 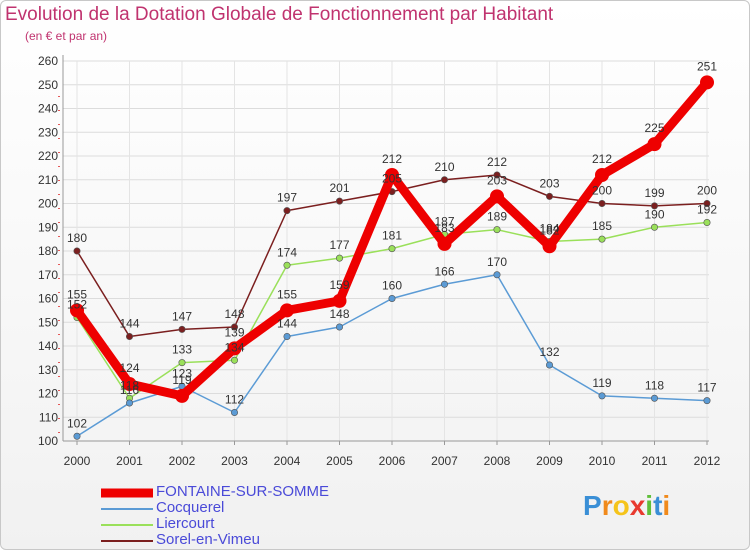 I want to click on x-tick-label: 2011, so click(x=655, y=461).